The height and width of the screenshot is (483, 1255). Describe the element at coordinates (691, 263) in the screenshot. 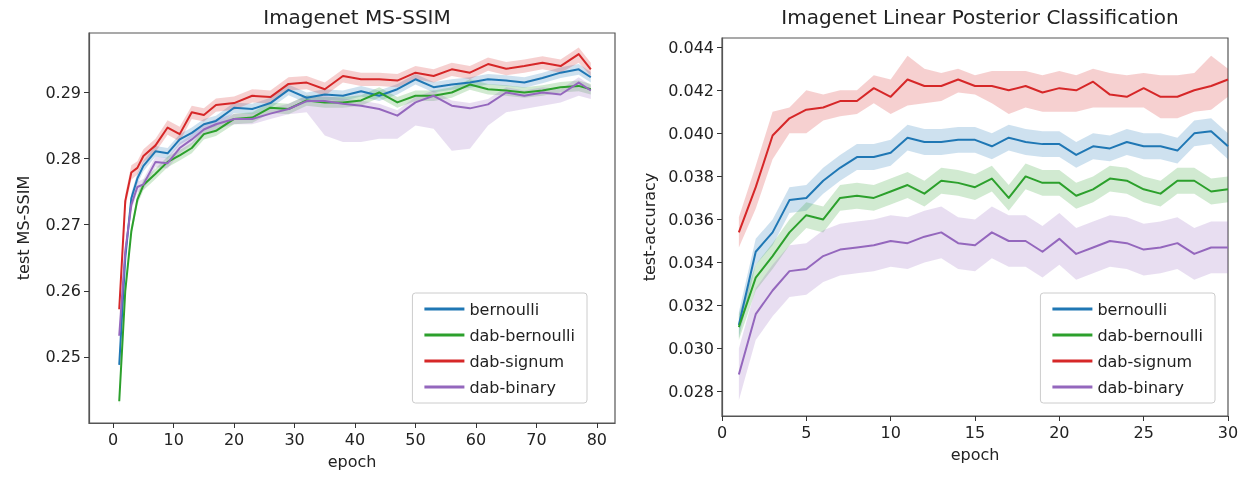

I see `y-tick-label: 0.034` at that location.